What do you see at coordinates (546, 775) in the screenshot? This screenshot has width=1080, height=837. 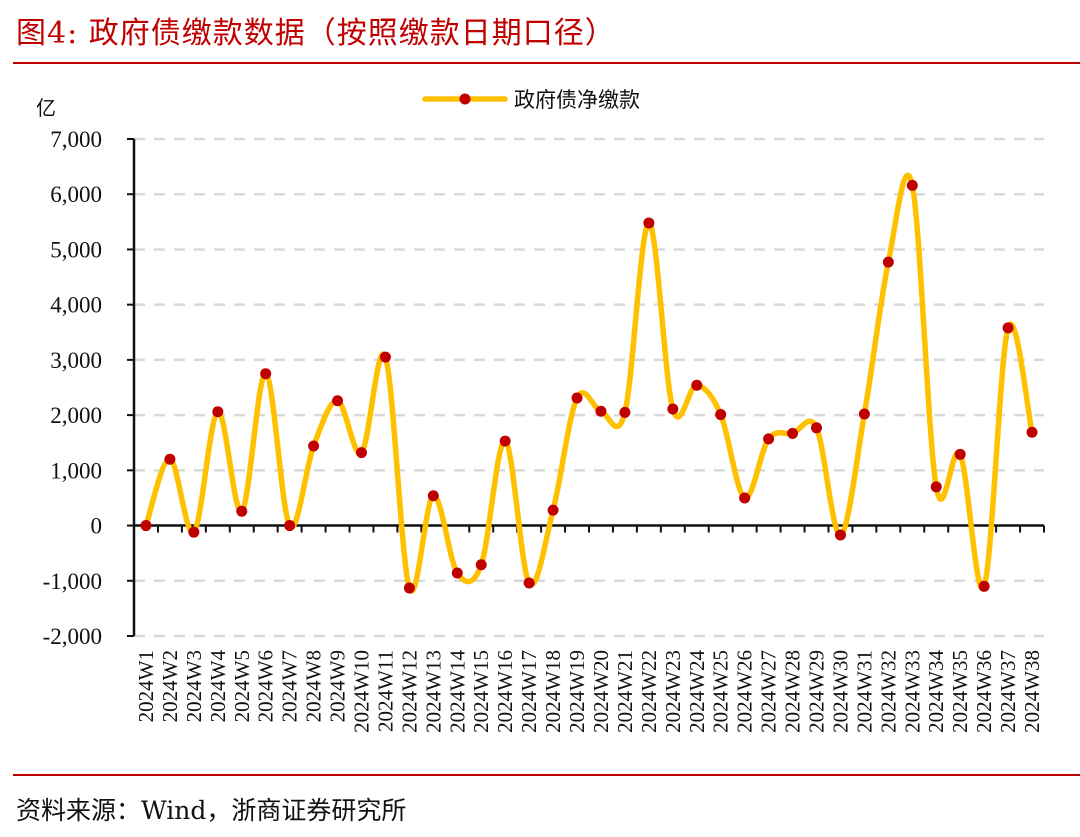 I see `footer-divider` at bounding box center [546, 775].